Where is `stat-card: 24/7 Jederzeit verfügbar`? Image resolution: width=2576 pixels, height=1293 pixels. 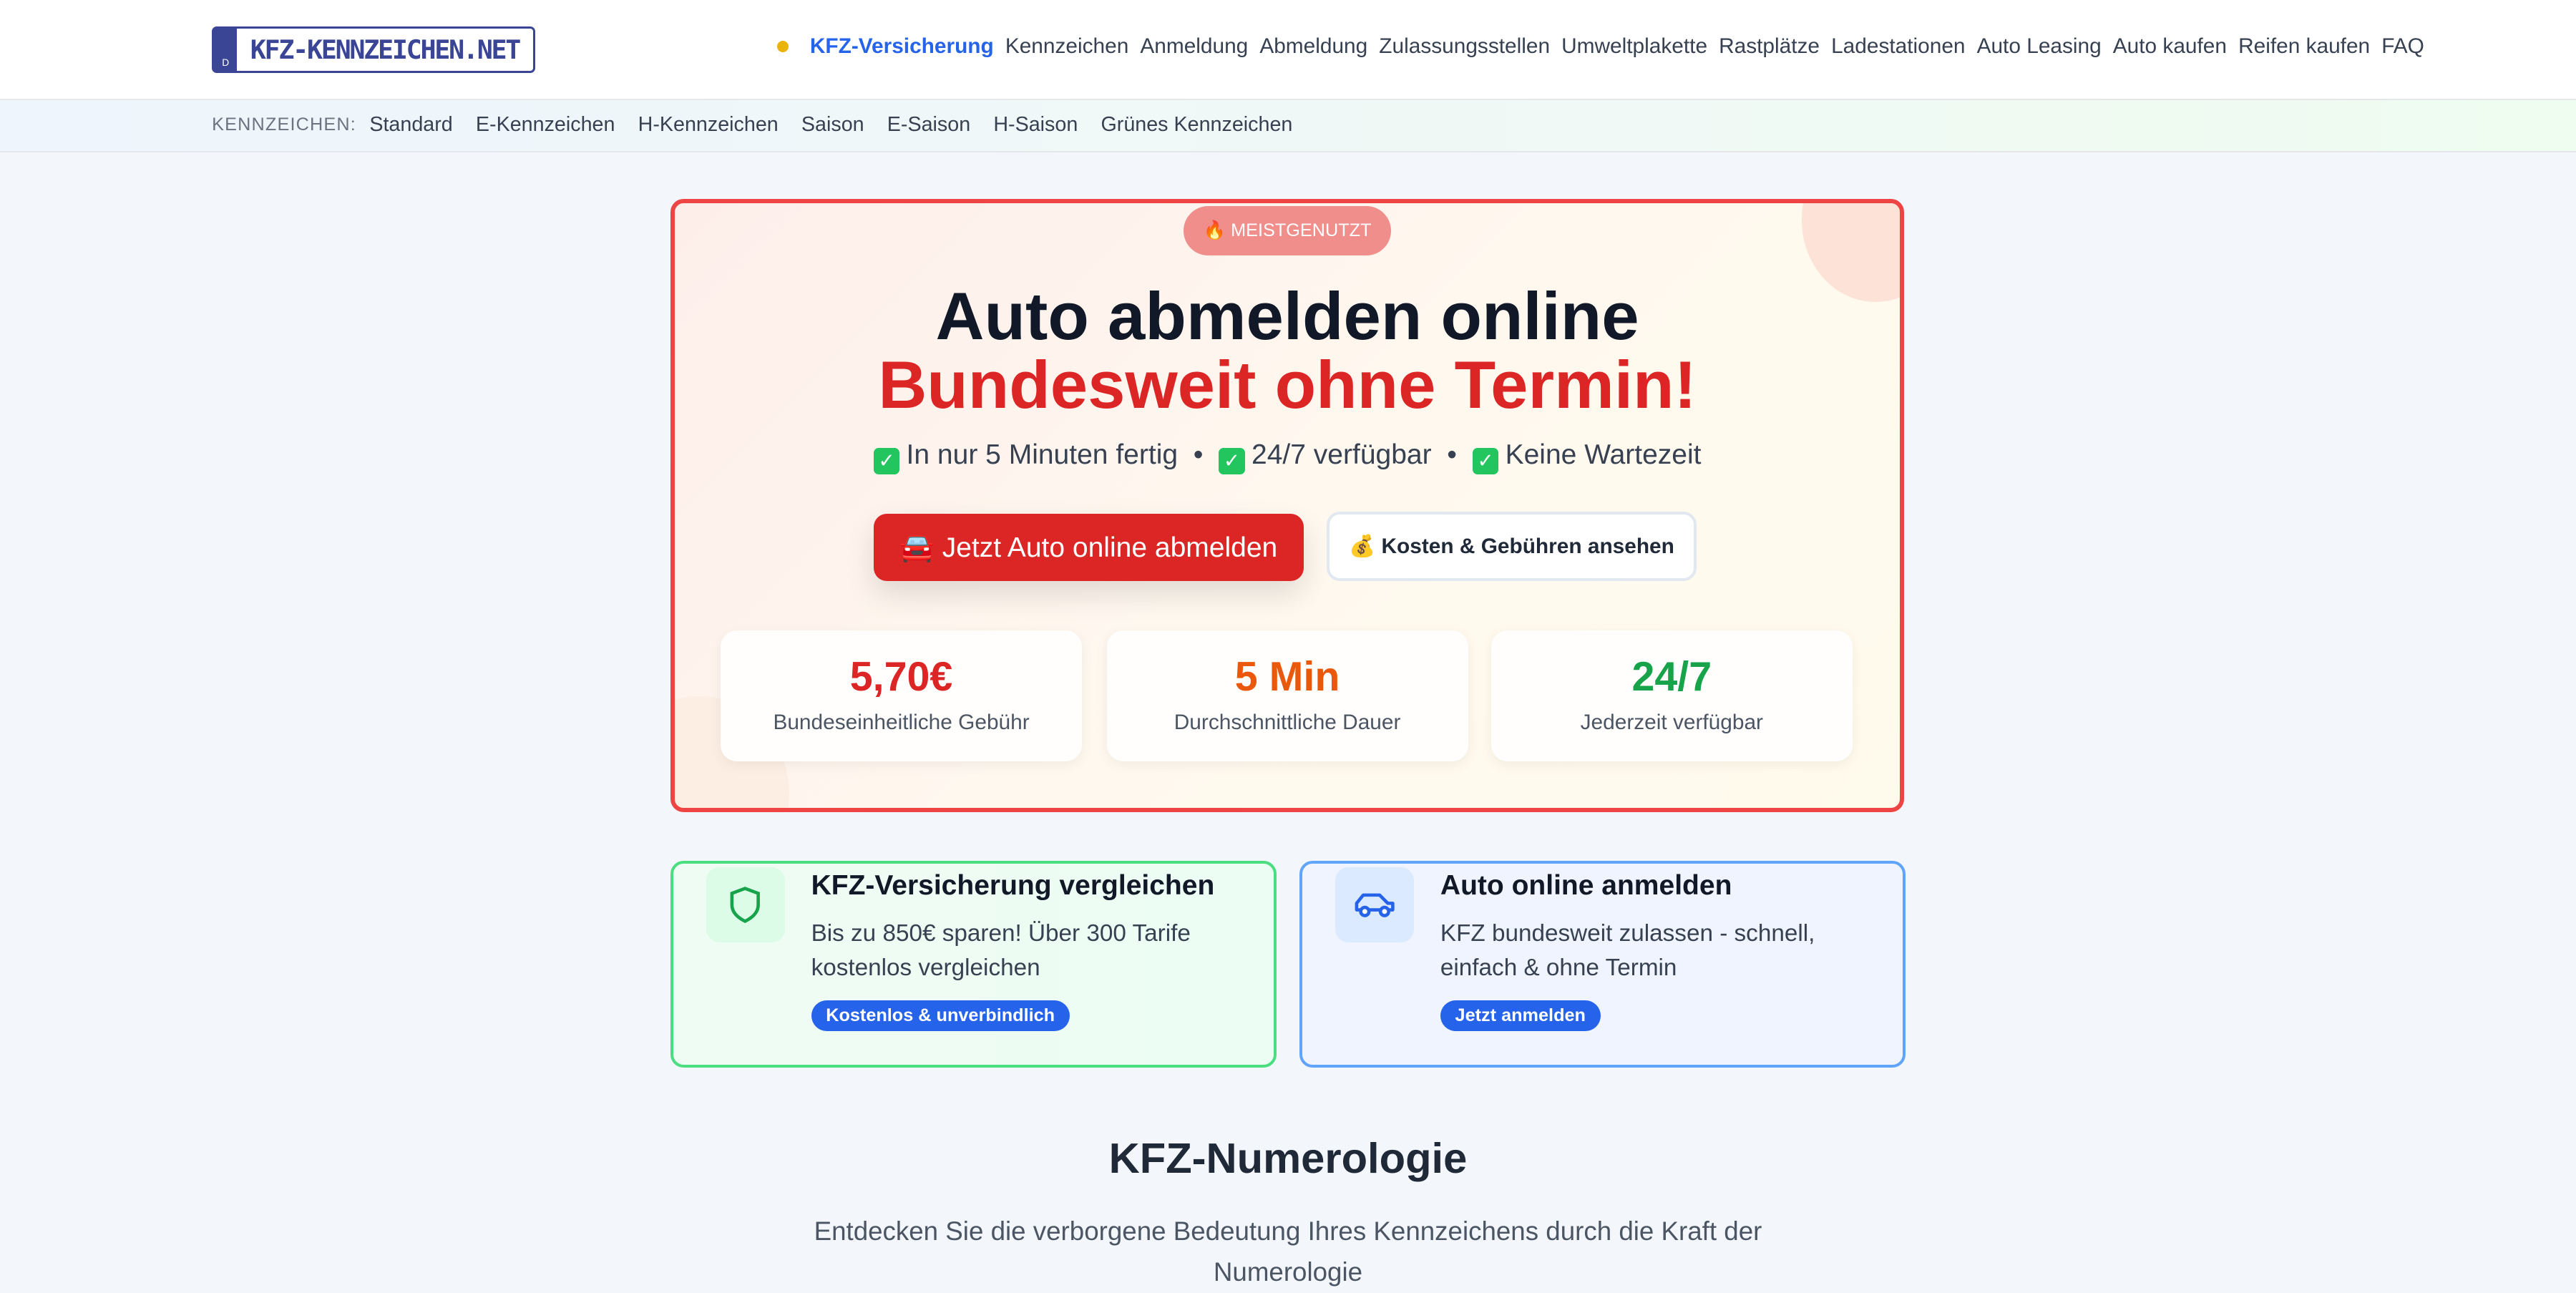 stat-card: 24/7 Jederzeit verfügbar is located at coordinates (1672, 696).